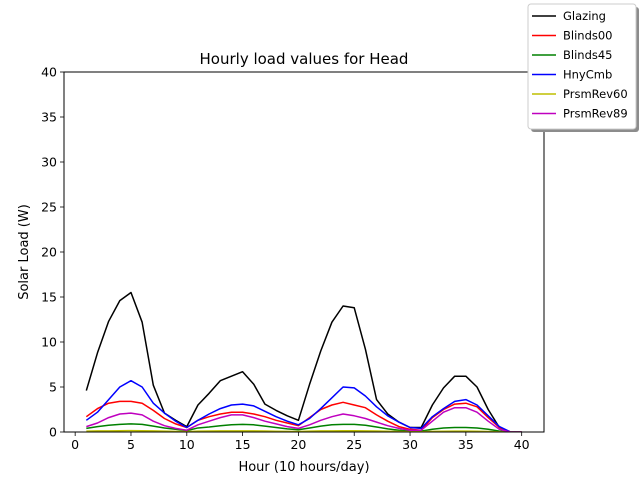 The width and height of the screenshot is (640, 480). What do you see at coordinates (131, 444) in the screenshot?
I see `x-tick-label: 5` at bounding box center [131, 444].